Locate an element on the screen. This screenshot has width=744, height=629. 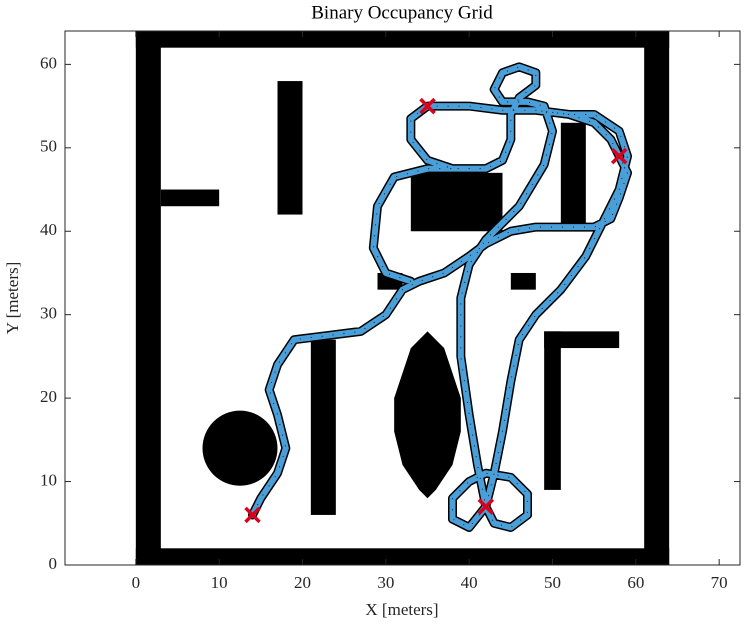
obstacle-circle is located at coordinates (240, 448).